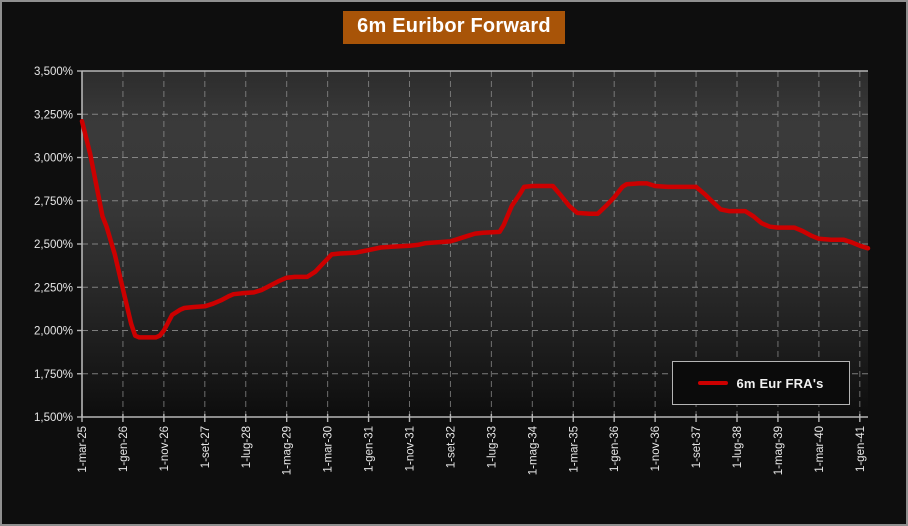  What do you see at coordinates (124, 449) in the screenshot?
I see `x-tick-label: 1-gen-26` at bounding box center [124, 449].